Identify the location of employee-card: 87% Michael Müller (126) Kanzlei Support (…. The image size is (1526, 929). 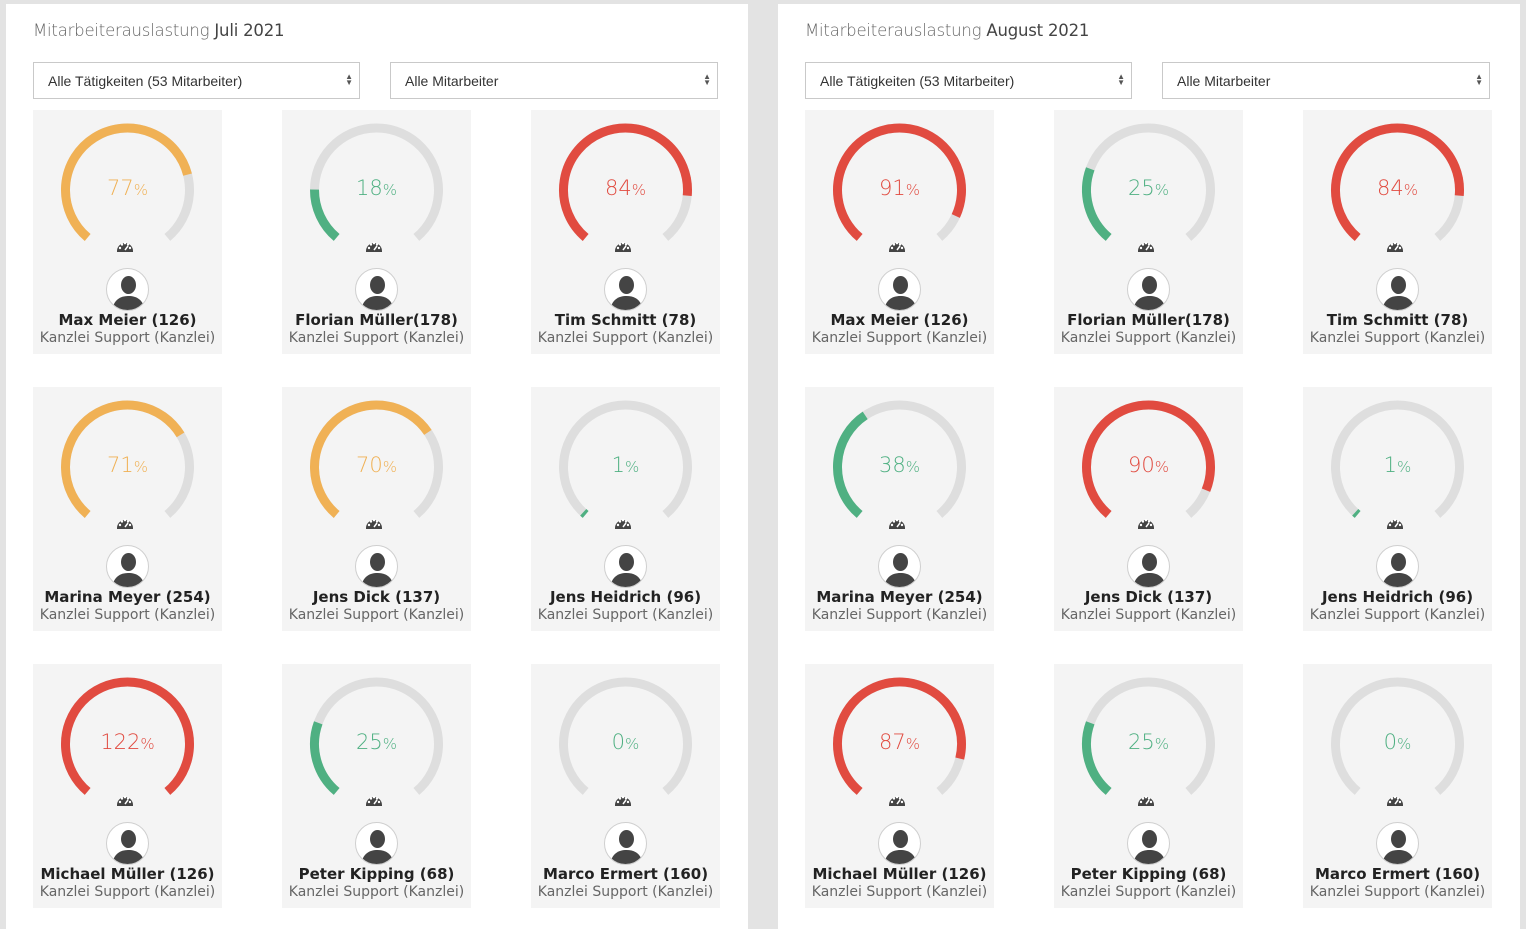
(899, 786).